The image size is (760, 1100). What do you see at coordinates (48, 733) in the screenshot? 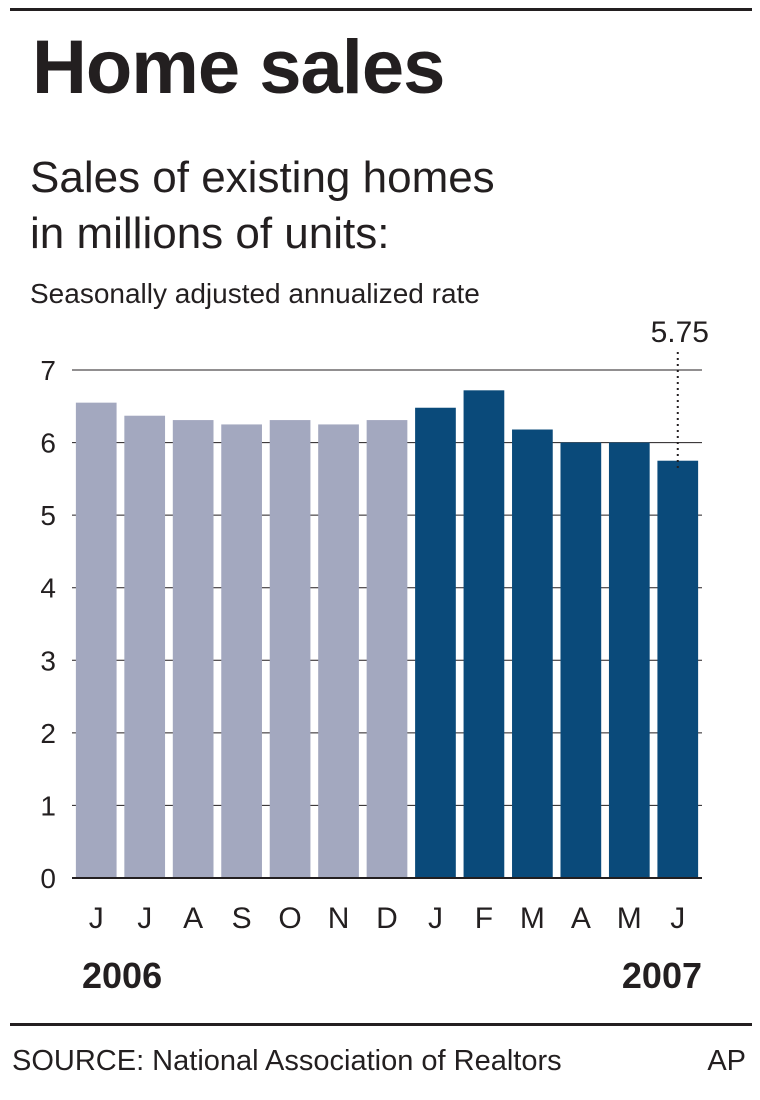
I see `y-tick-label: 2` at bounding box center [48, 733].